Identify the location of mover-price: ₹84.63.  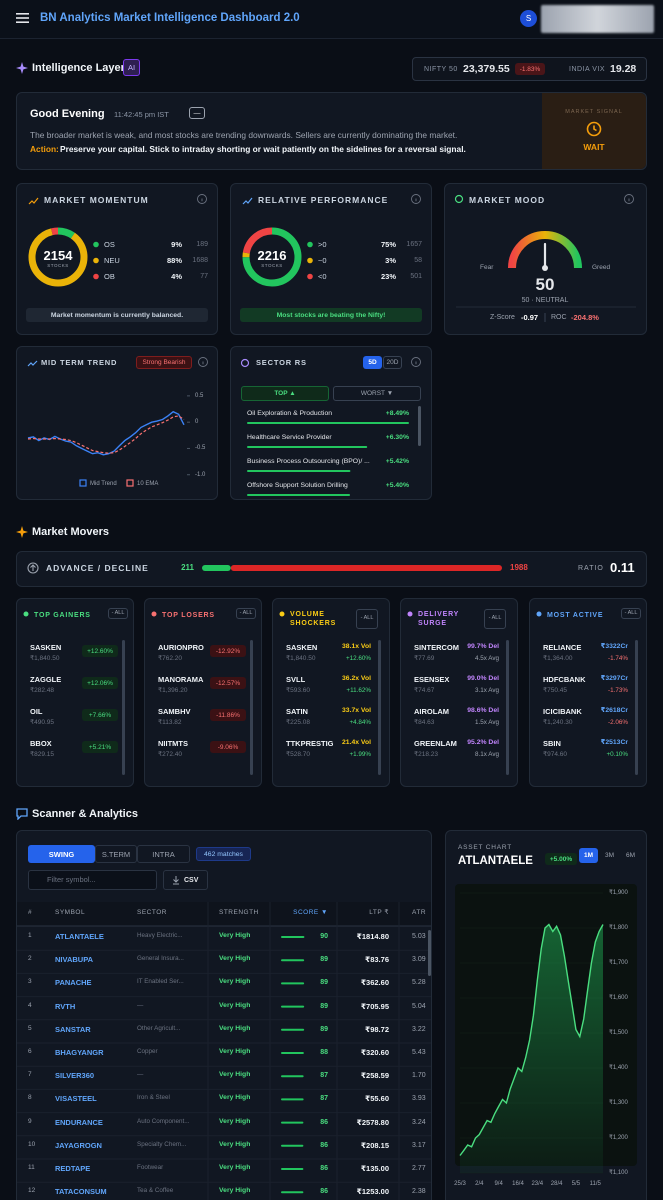
(424, 722).